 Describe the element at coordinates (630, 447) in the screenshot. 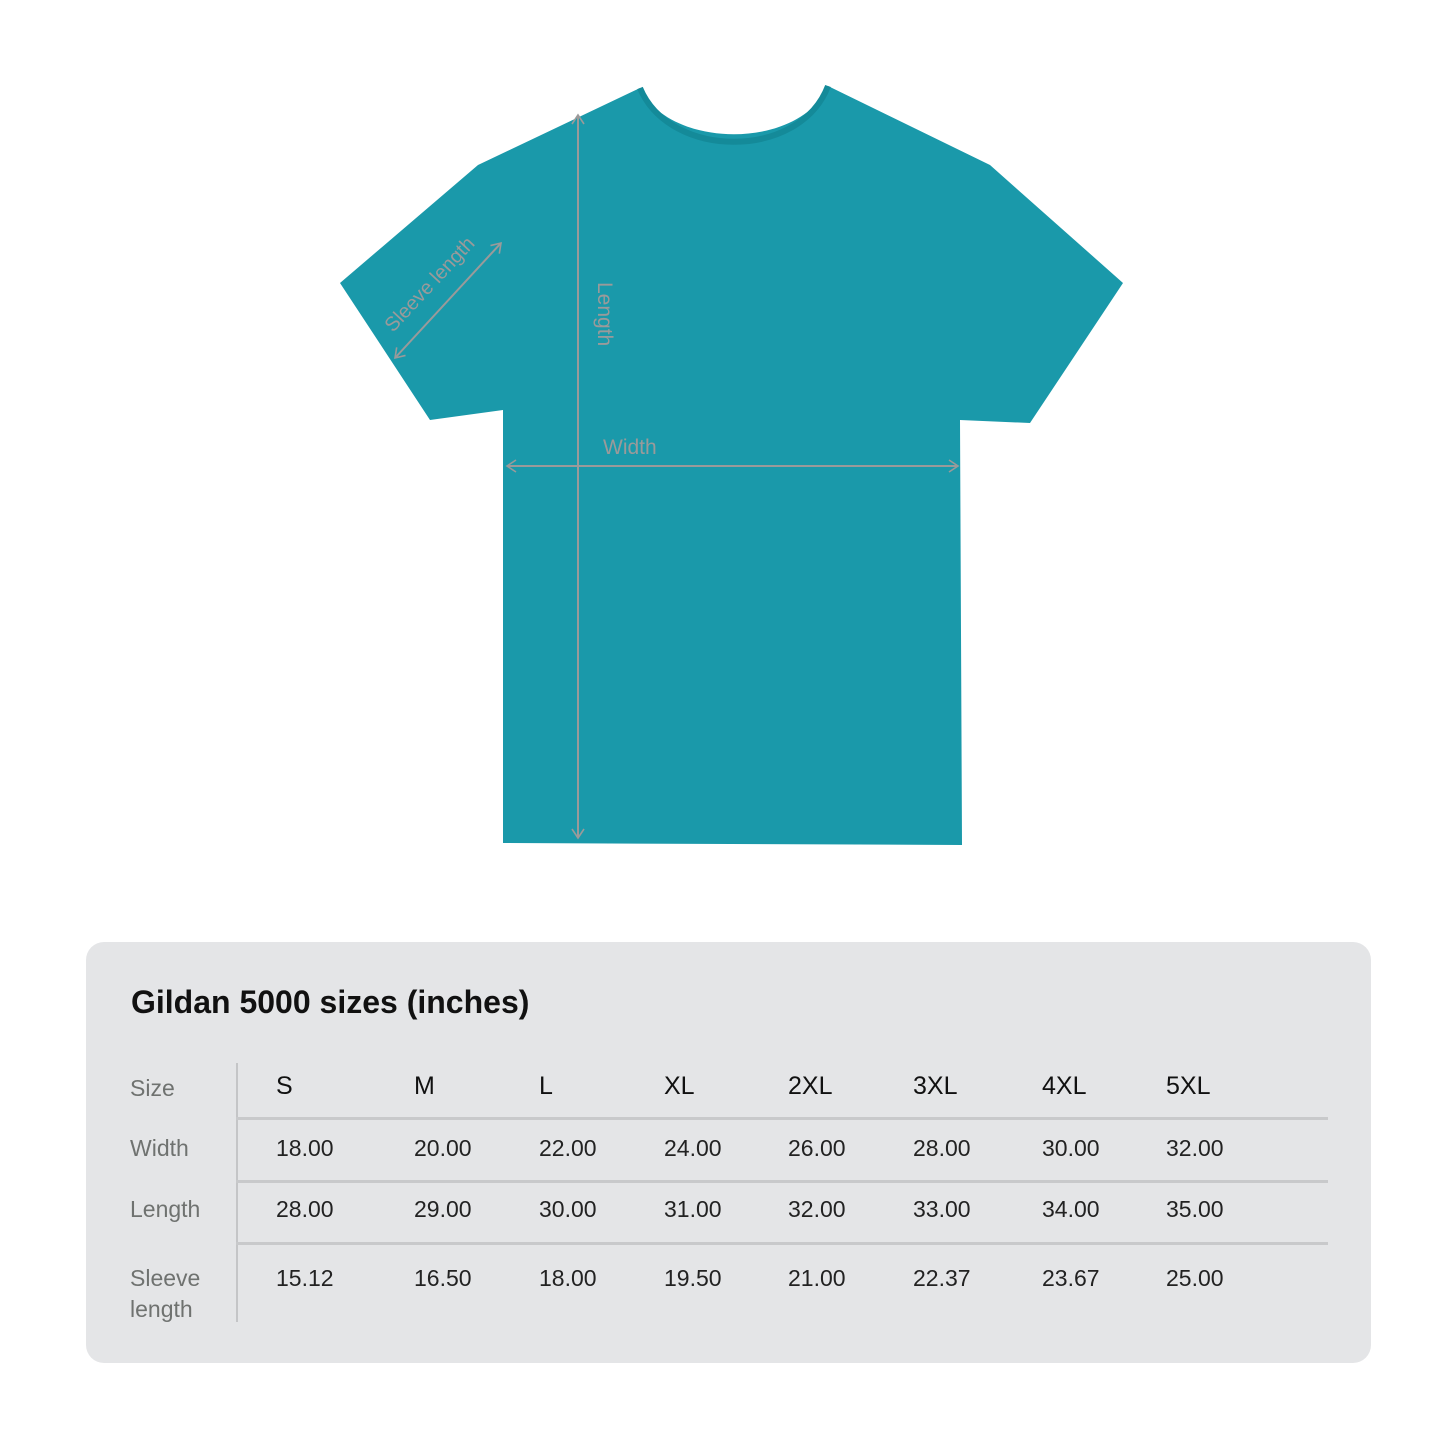

I see `width-label: Width` at that location.